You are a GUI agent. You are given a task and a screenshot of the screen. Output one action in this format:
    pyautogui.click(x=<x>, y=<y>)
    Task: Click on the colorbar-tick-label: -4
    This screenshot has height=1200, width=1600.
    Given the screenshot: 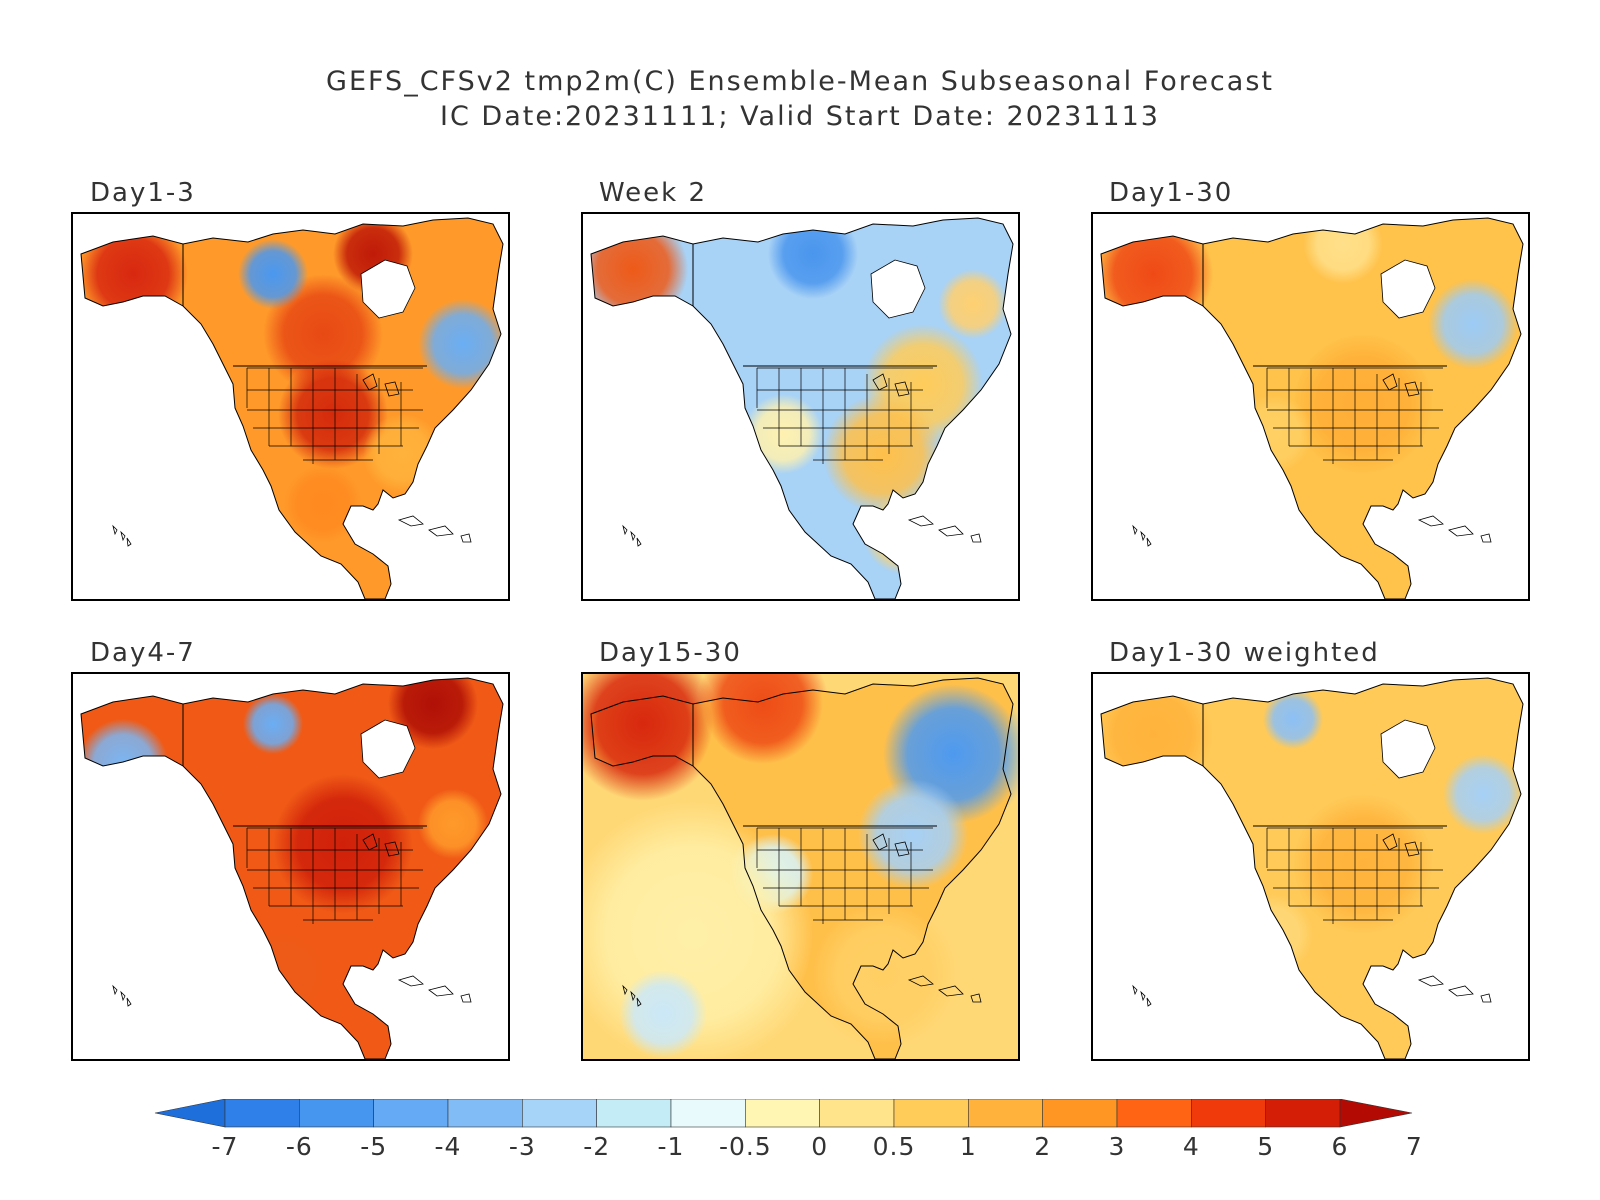 What is the action you would take?
    pyautogui.click(x=448, y=1146)
    